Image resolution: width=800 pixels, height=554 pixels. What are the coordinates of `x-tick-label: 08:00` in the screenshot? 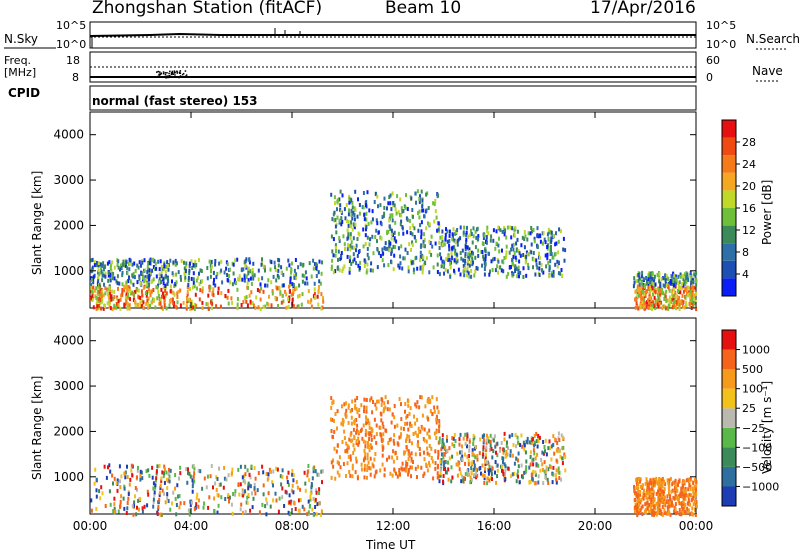 It's located at (292, 526).